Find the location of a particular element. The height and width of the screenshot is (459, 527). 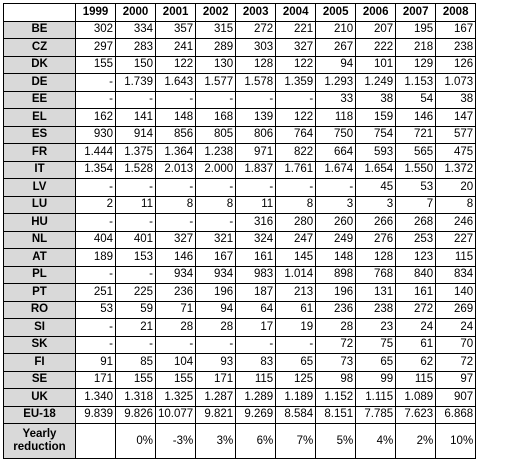

value-cell: 272 is located at coordinates (416, 309).